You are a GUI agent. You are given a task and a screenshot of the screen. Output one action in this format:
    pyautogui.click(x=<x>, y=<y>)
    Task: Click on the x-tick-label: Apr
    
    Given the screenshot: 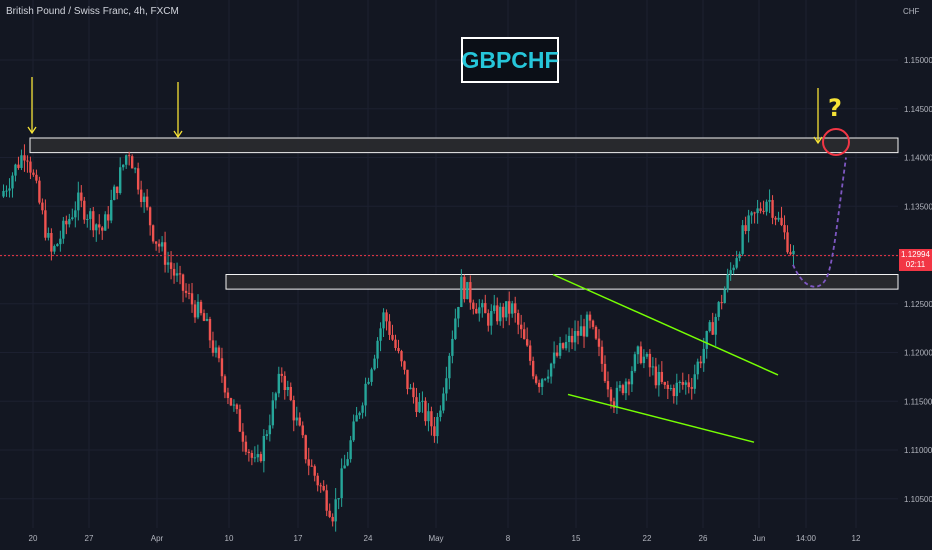 What is the action you would take?
    pyautogui.click(x=157, y=538)
    